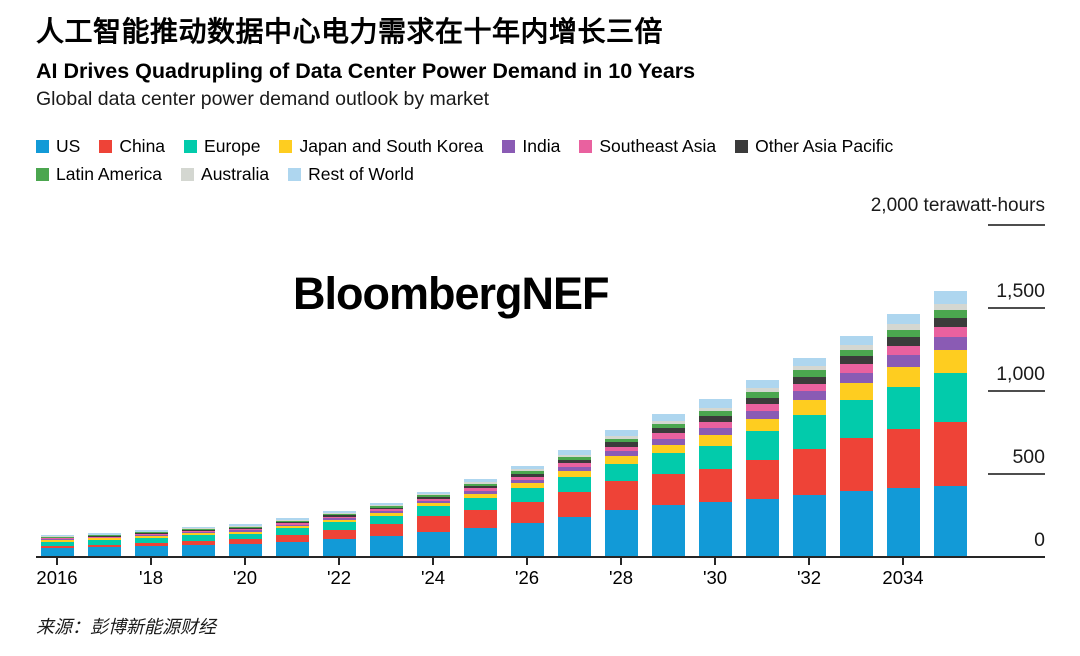 This screenshot has height=656, width=1080. Describe the element at coordinates (386, 520) in the screenshot. I see `bar-segment-2023-europe` at that location.